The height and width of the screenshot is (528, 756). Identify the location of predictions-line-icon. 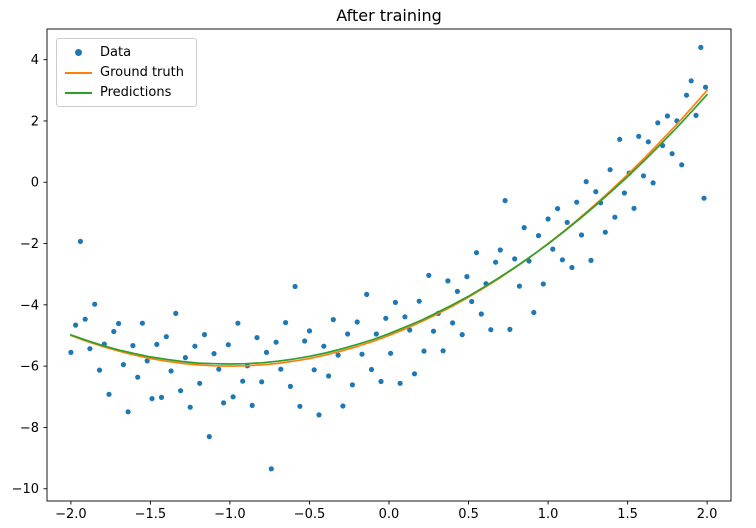
(78, 92).